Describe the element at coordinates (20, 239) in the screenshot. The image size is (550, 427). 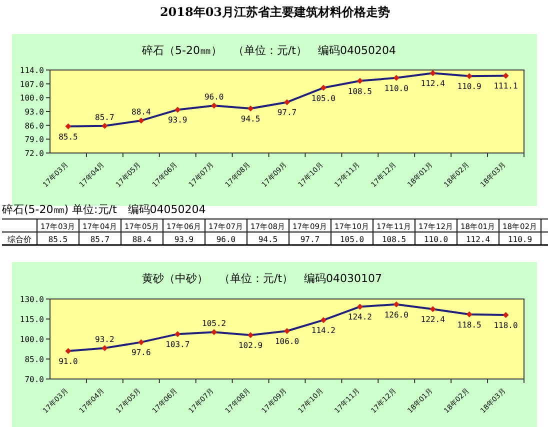
I see `text: 综合价` at that location.